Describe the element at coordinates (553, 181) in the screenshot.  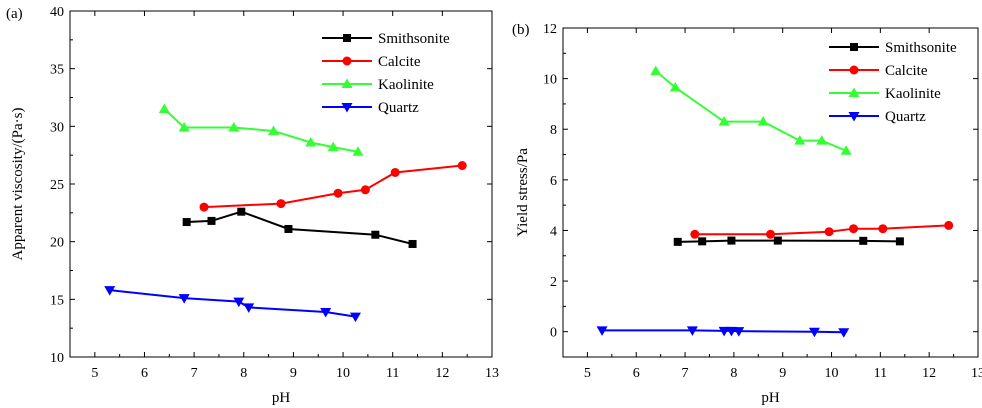
I see `y-tick-label: 6` at that location.